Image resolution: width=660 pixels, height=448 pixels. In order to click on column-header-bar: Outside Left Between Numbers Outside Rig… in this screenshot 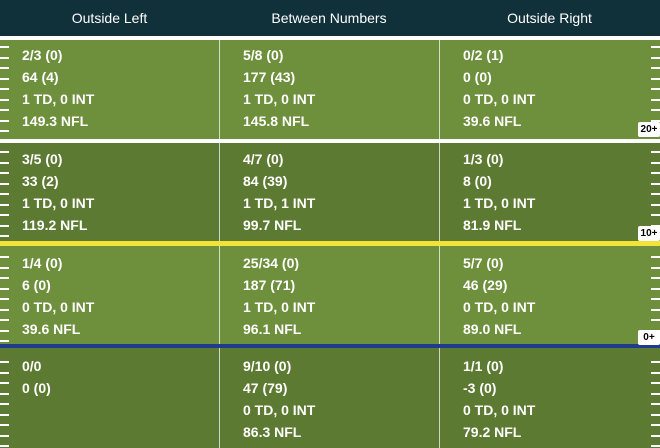, I will do `click(330, 18)`.